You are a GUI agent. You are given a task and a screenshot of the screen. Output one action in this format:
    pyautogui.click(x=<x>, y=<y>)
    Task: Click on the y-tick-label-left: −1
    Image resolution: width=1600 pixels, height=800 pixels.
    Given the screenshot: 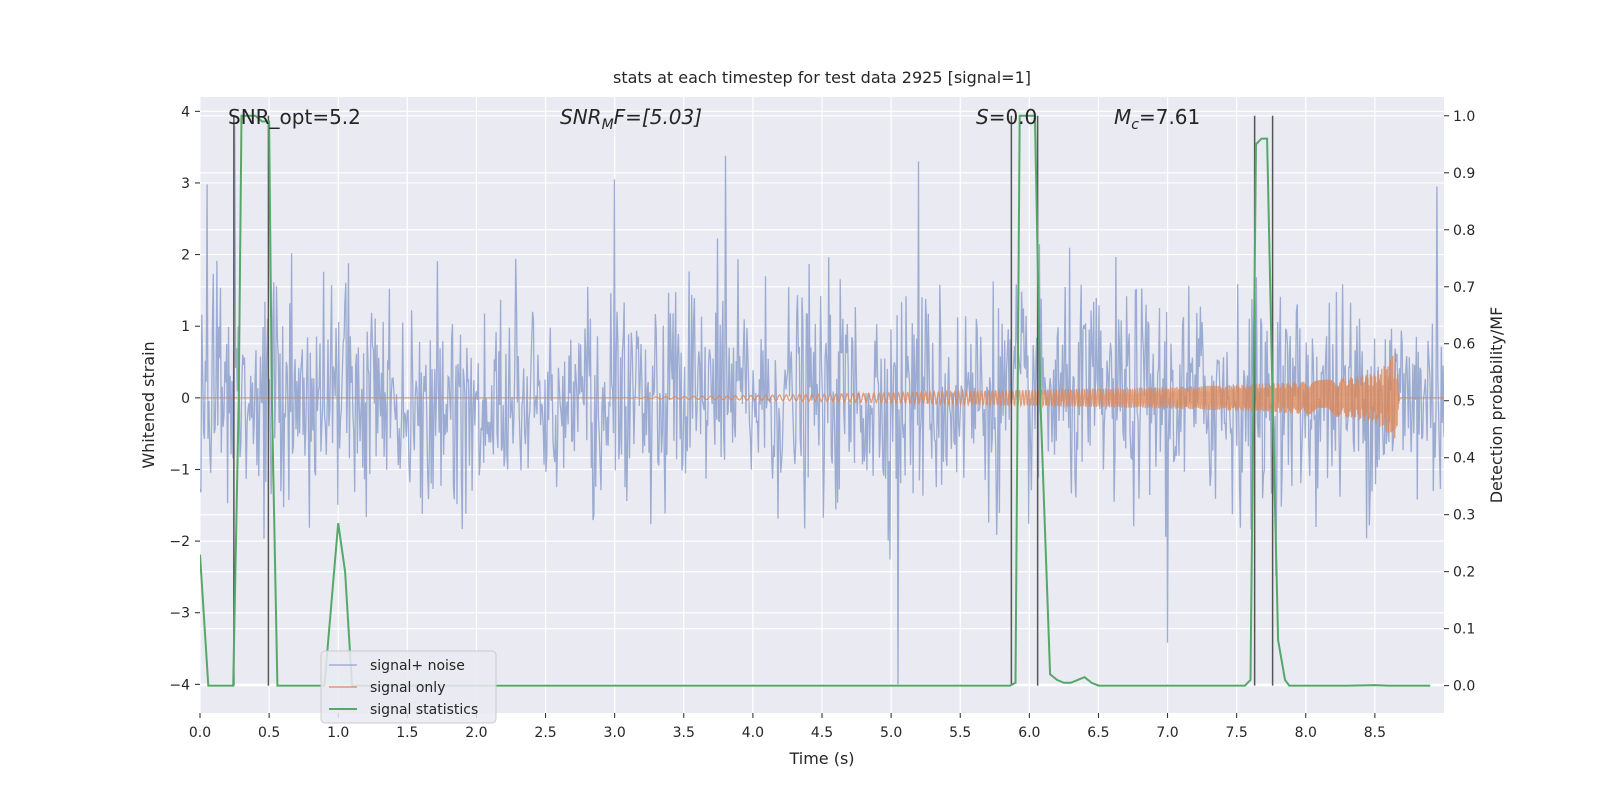 What is the action you would take?
    pyautogui.click(x=179, y=470)
    